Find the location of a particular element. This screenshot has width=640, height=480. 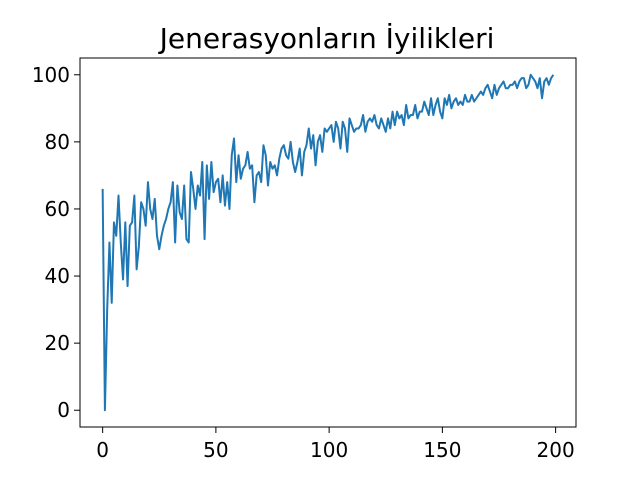

y-tick-label: 40 is located at coordinates (57, 276).